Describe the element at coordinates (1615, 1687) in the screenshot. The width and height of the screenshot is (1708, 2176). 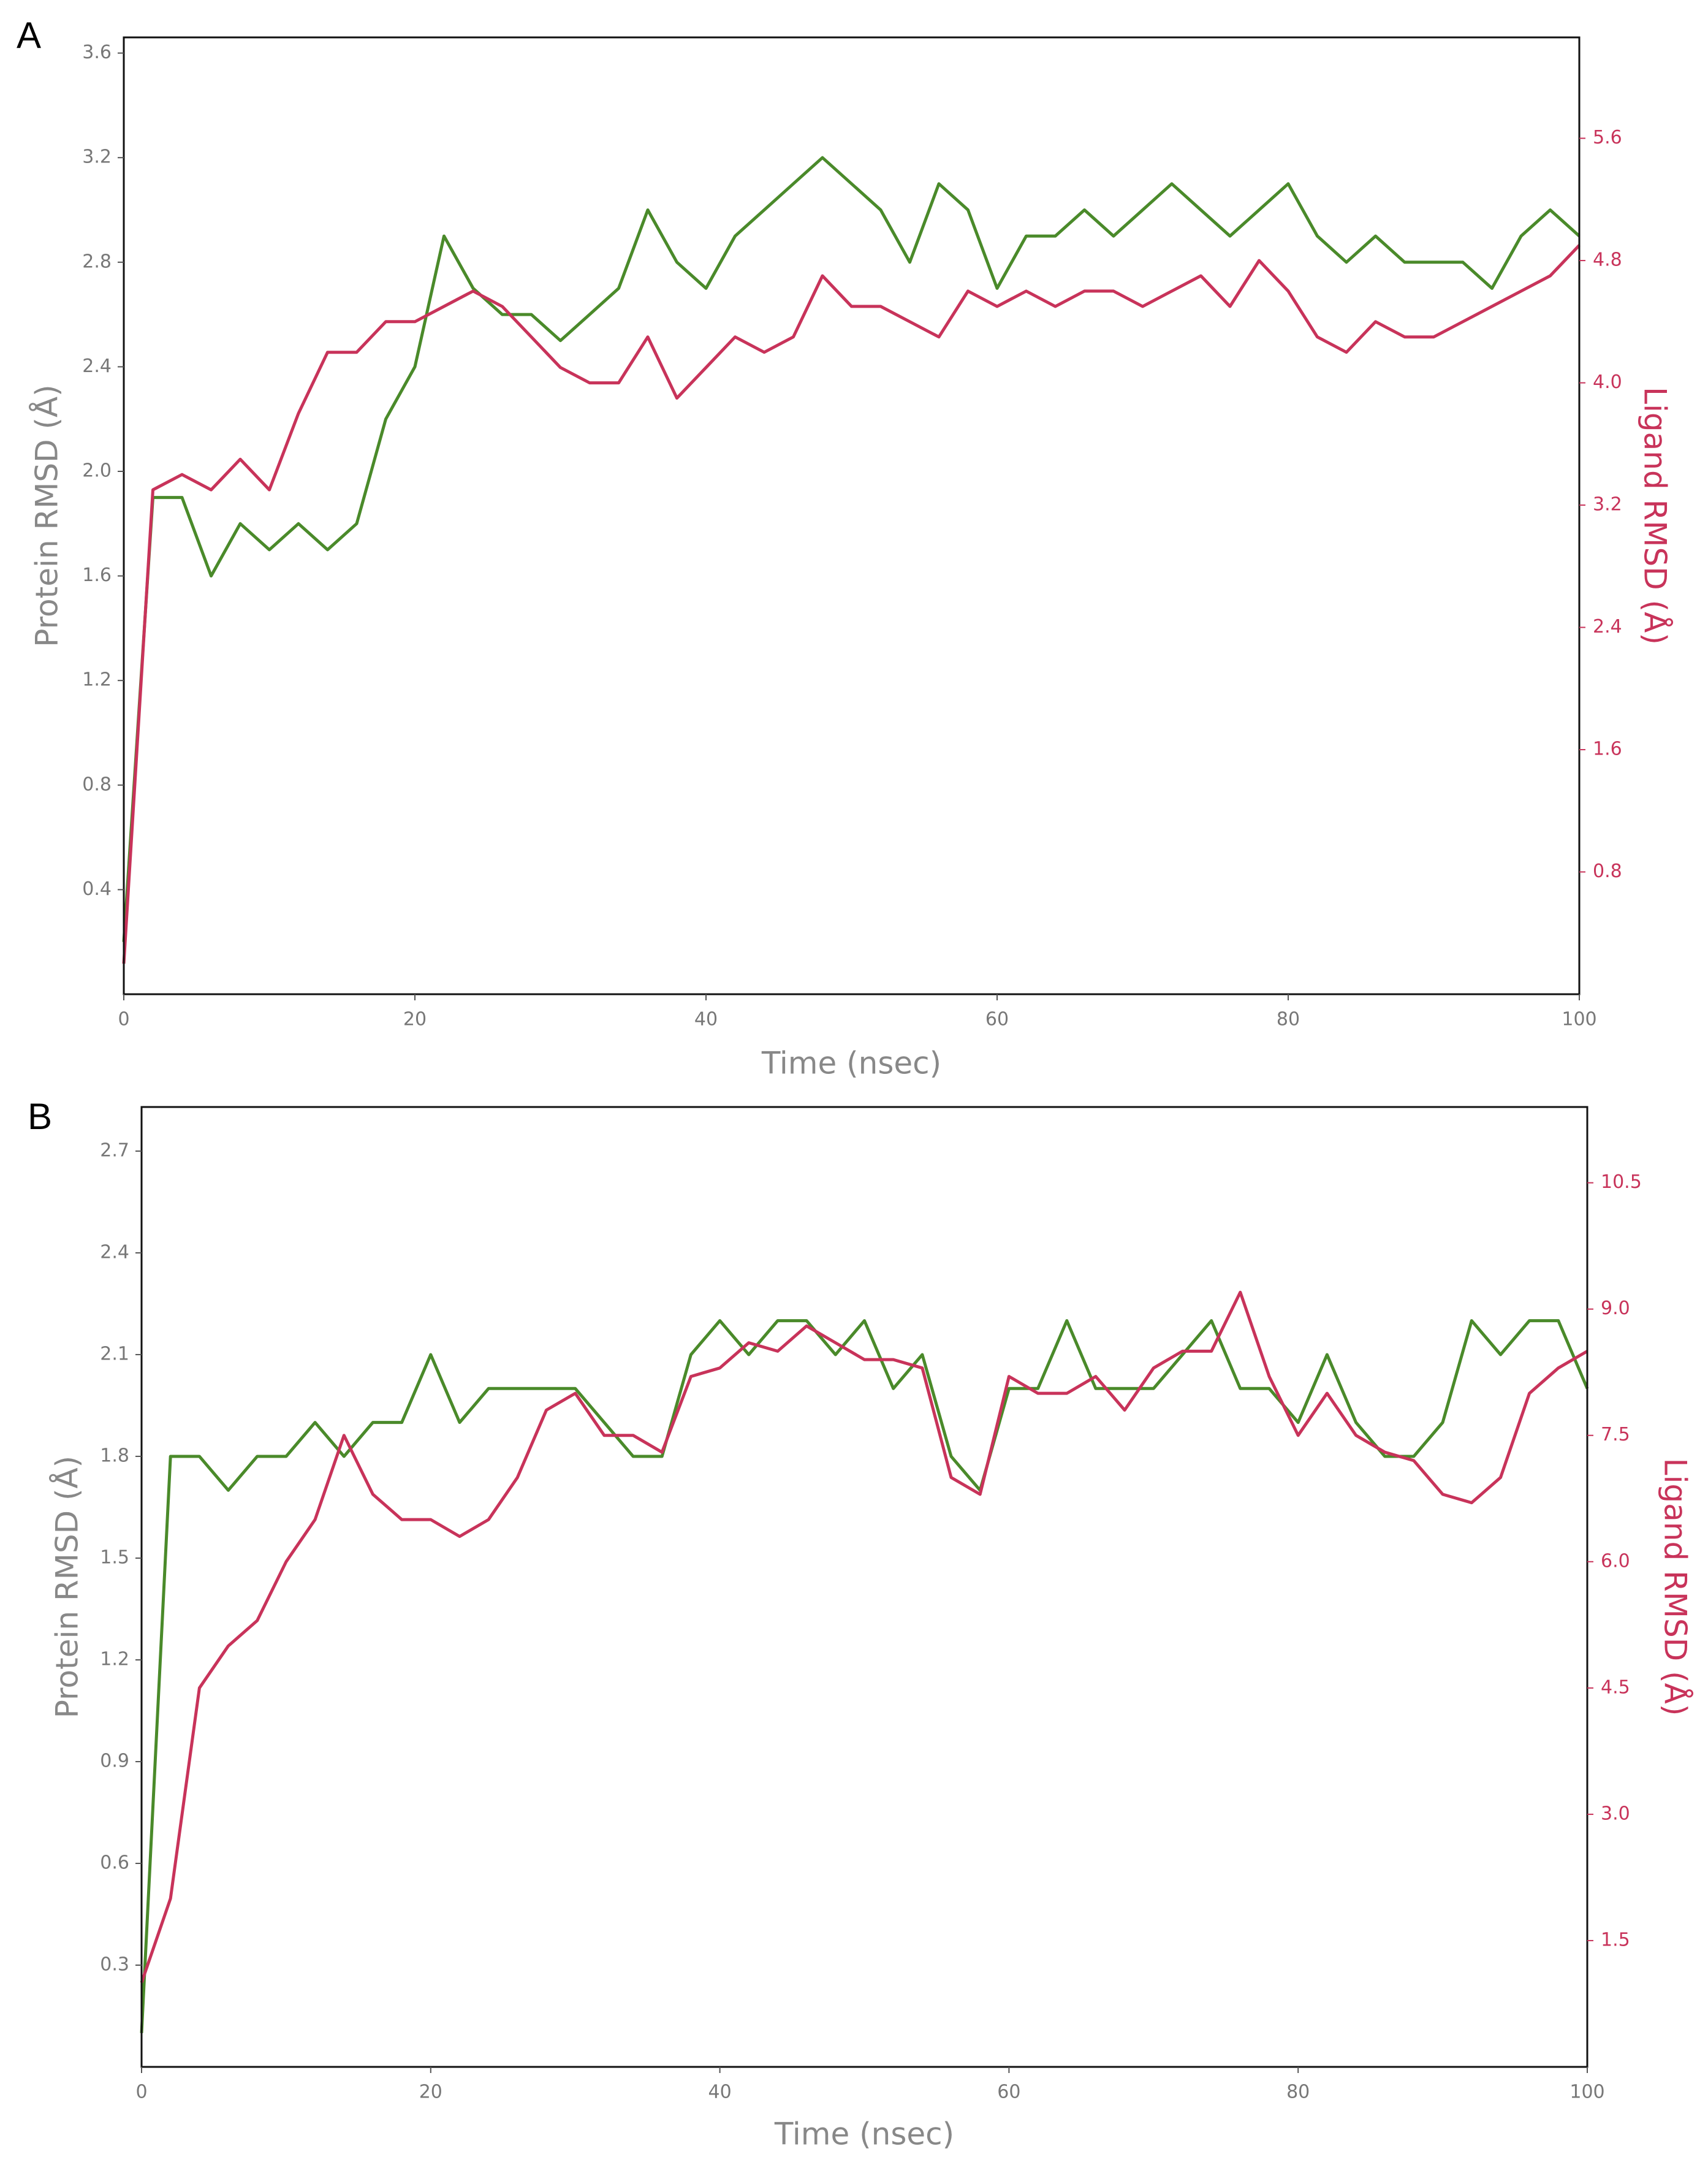
I see `y2-tick-label: 4.5` at that location.